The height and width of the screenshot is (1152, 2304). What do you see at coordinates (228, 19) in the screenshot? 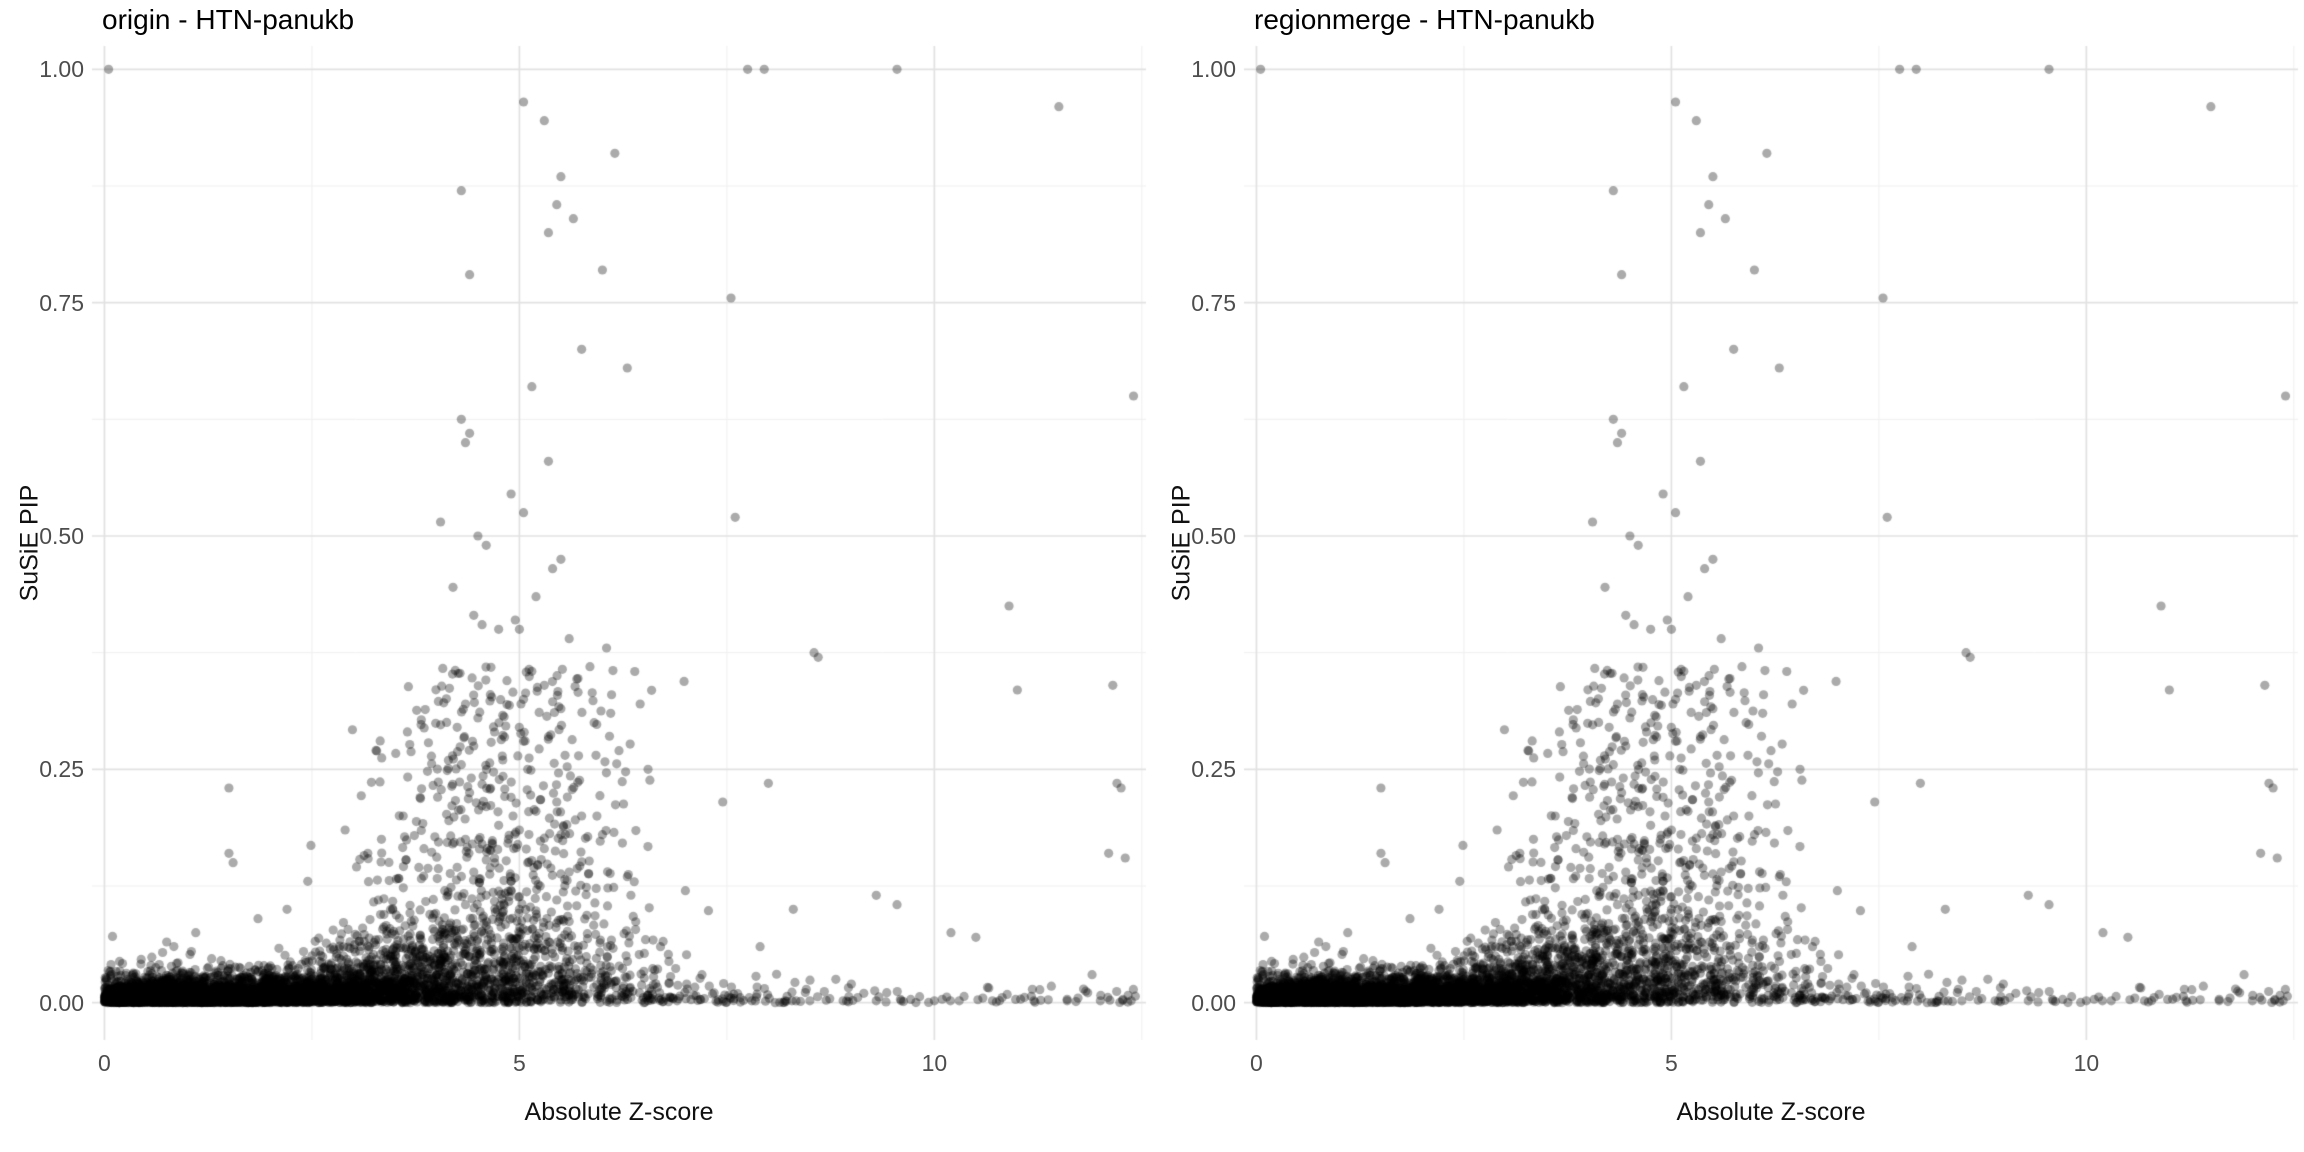
I see `panel-title: origin - HTN-panukb` at bounding box center [228, 19].